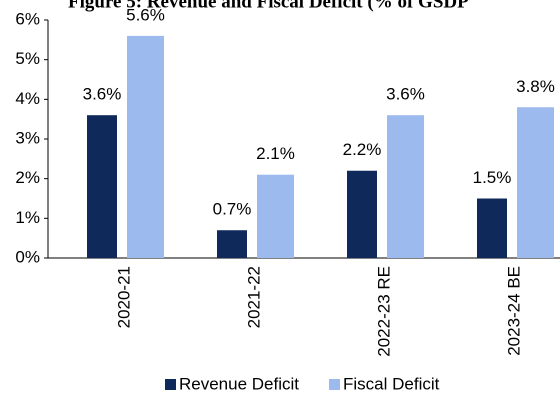 The height and width of the screenshot is (407, 560). Describe the element at coordinates (239, 383) in the screenshot. I see `legend-label: Revenue Deficit` at that location.